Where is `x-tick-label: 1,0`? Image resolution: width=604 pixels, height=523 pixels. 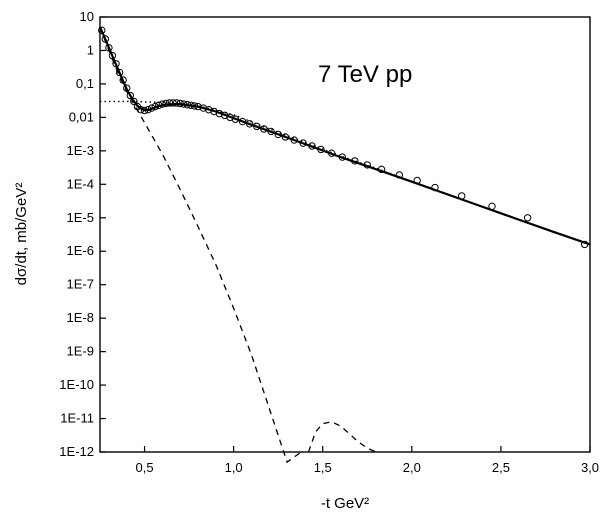
x-tick-label: 1,0 is located at coordinates (234, 467).